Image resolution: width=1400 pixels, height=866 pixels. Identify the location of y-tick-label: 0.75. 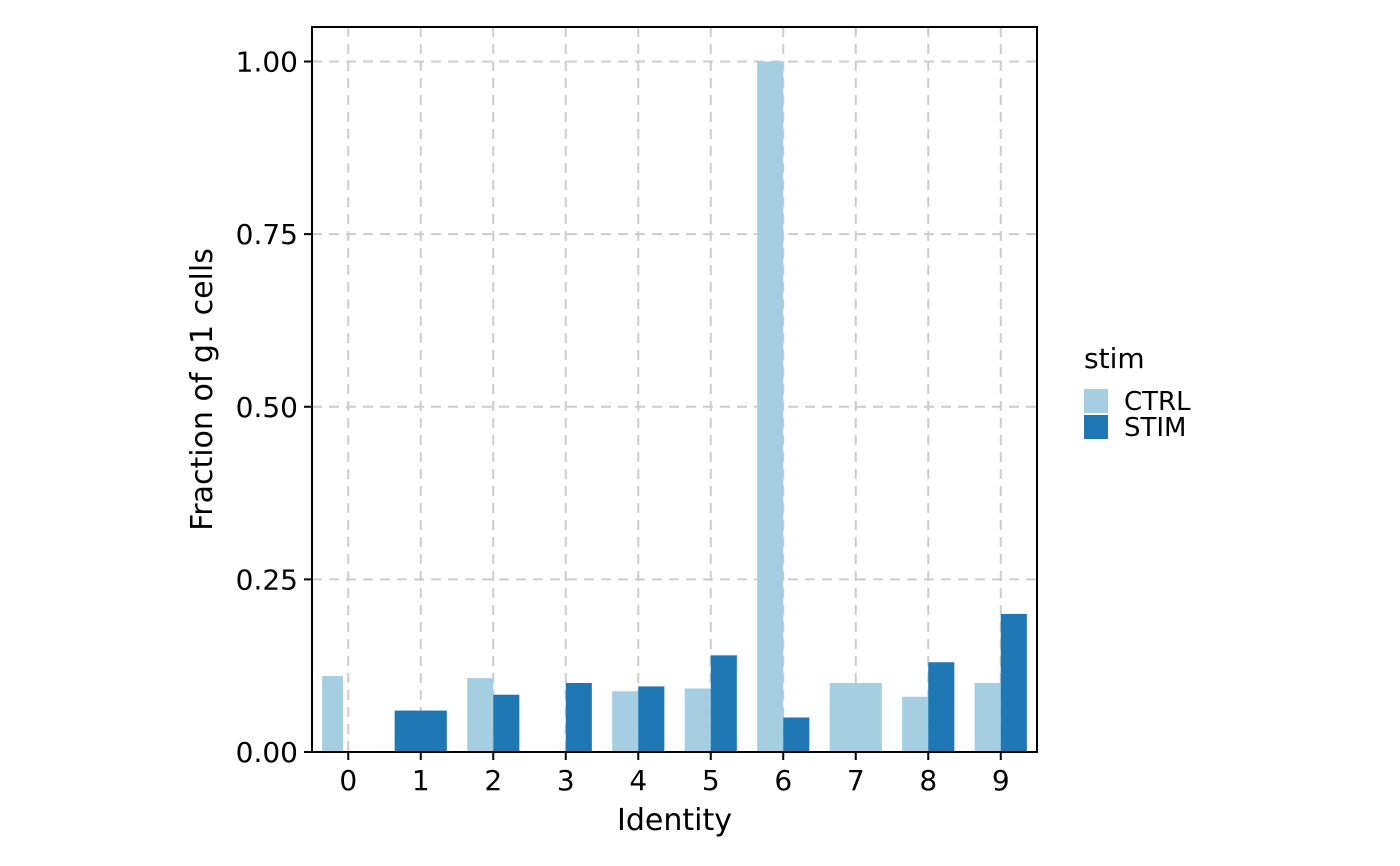
(267, 234).